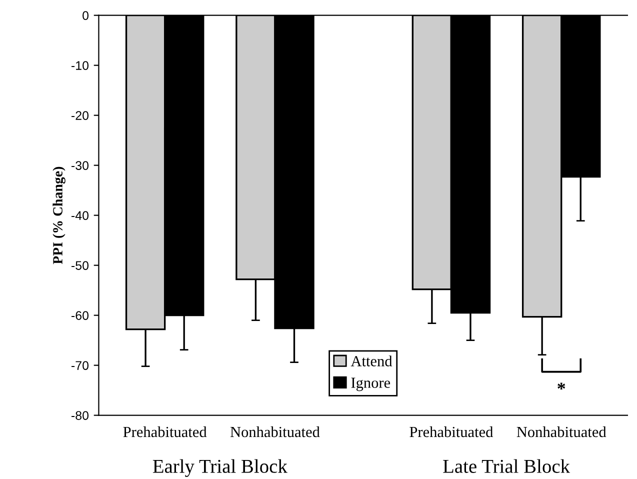 This screenshot has height=479, width=637. I want to click on y-tick-label: -10, so click(80, 65).